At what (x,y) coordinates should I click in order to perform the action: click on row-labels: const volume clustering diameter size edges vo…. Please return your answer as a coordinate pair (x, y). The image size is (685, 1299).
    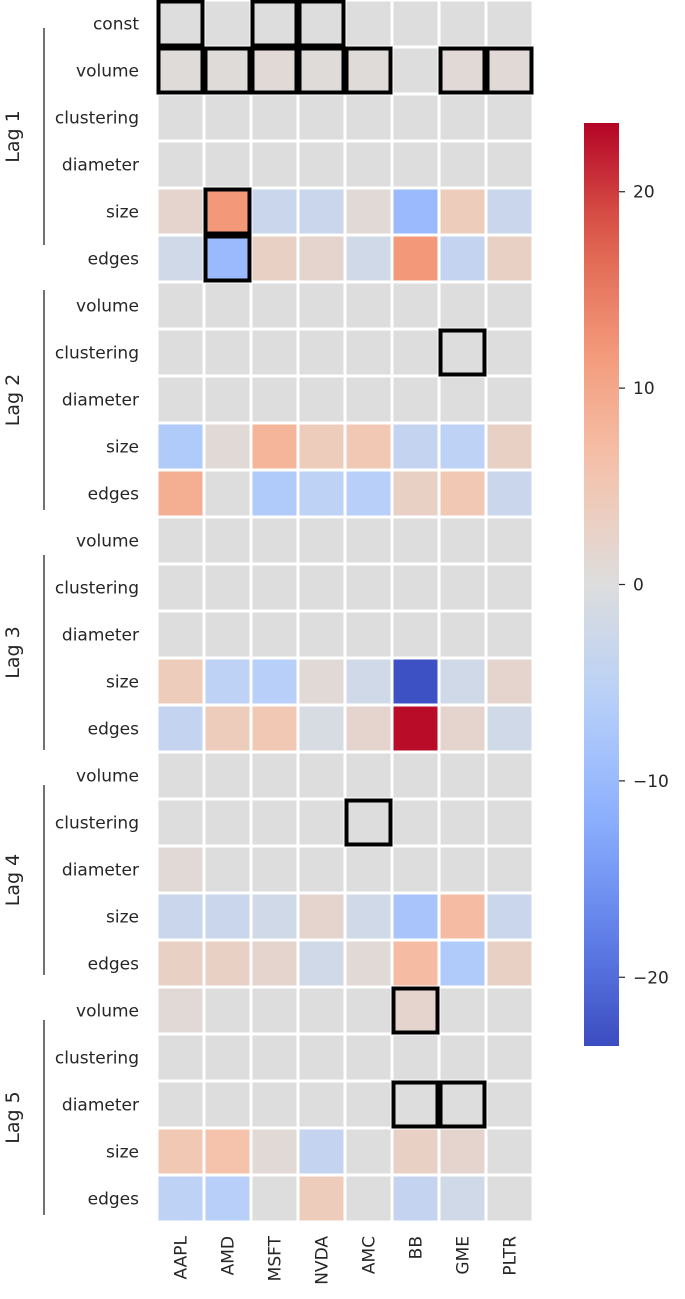
    Looking at the image, I should click on (97, 612).